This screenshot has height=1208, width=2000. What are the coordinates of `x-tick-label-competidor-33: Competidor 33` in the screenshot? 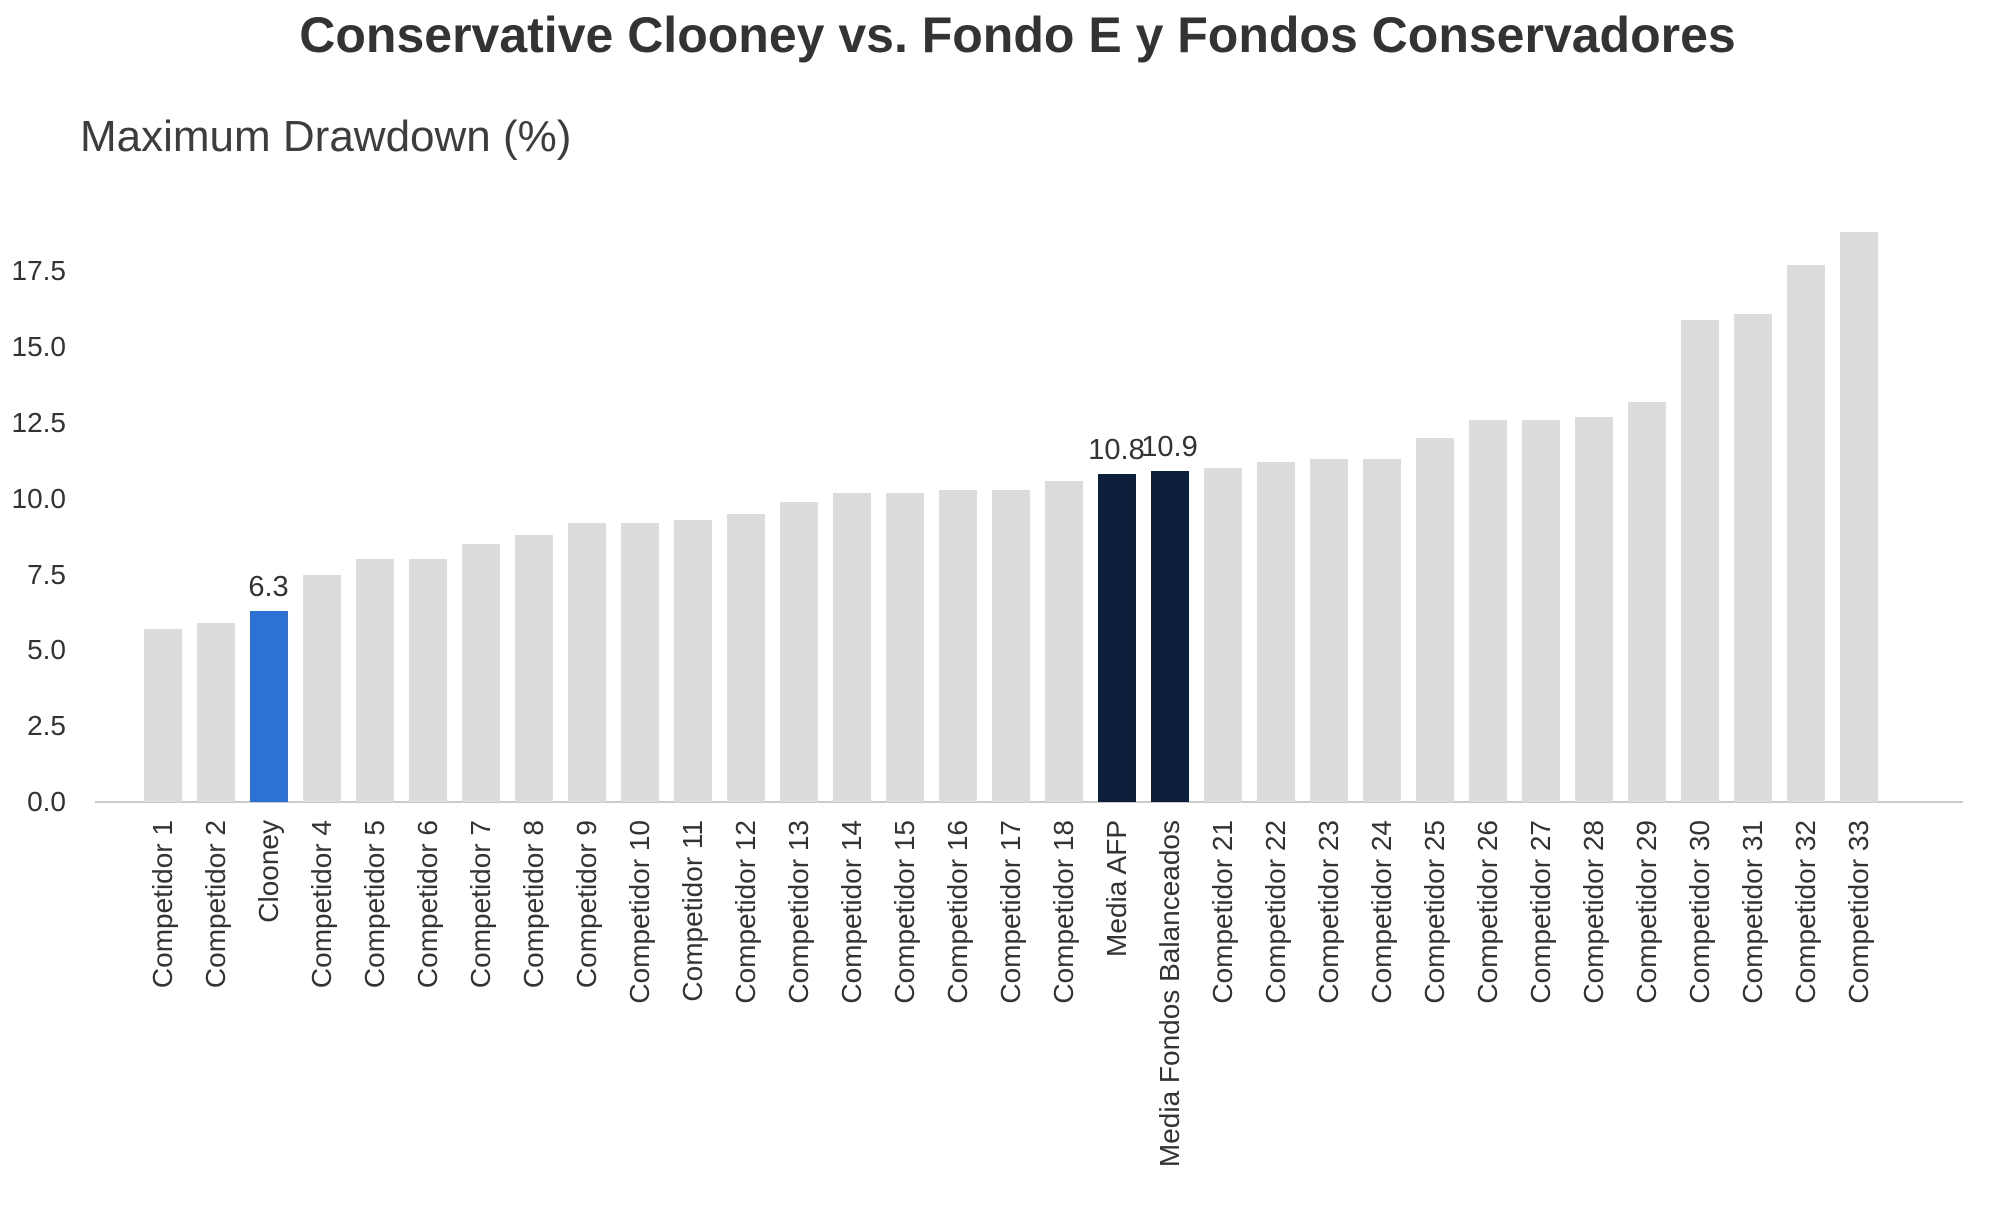 It's located at (1858, 912).